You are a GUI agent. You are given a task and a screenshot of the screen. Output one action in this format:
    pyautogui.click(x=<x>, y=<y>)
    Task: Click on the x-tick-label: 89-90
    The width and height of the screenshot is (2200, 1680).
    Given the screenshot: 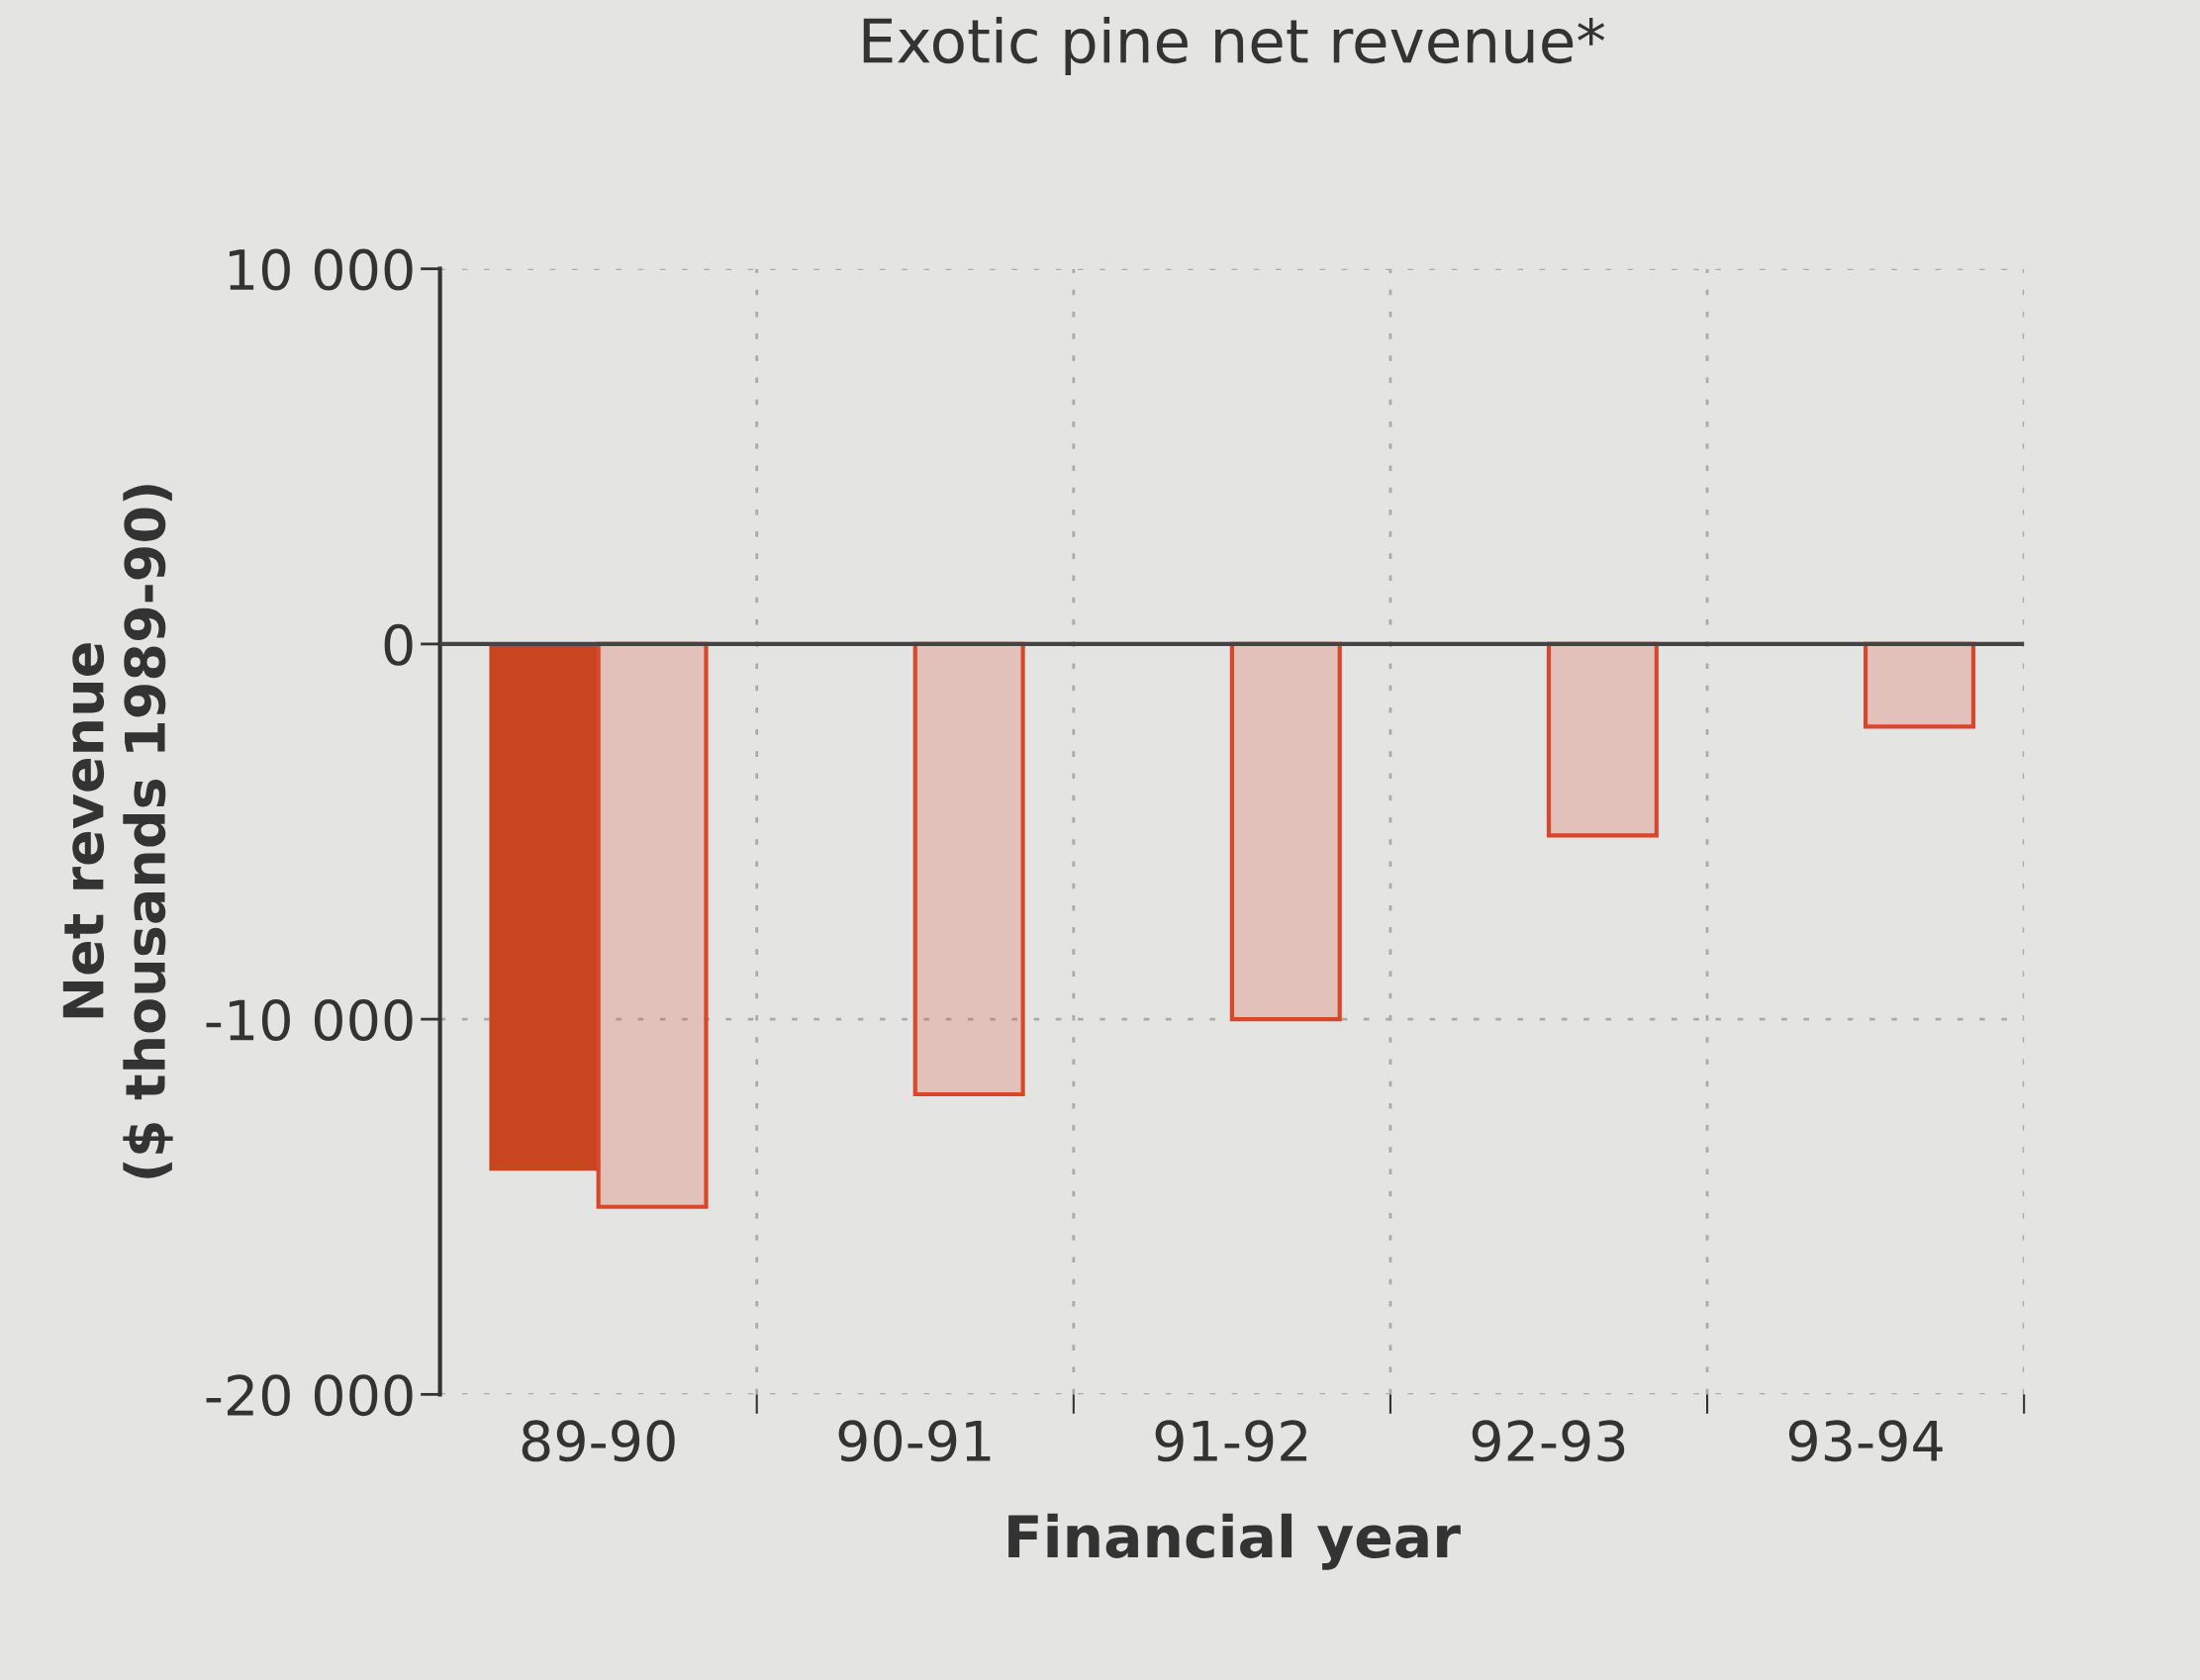 What is the action you would take?
    pyautogui.click(x=599, y=1441)
    